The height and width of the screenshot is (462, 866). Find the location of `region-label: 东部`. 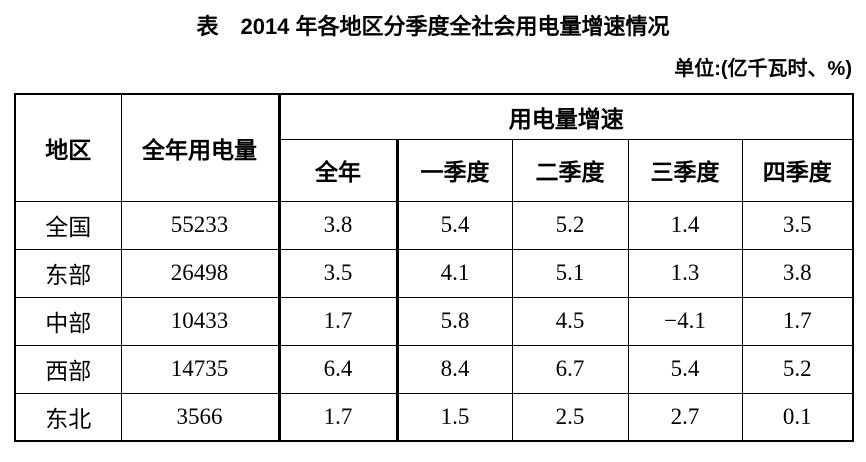

region-label: 东部 is located at coordinates (68, 273).